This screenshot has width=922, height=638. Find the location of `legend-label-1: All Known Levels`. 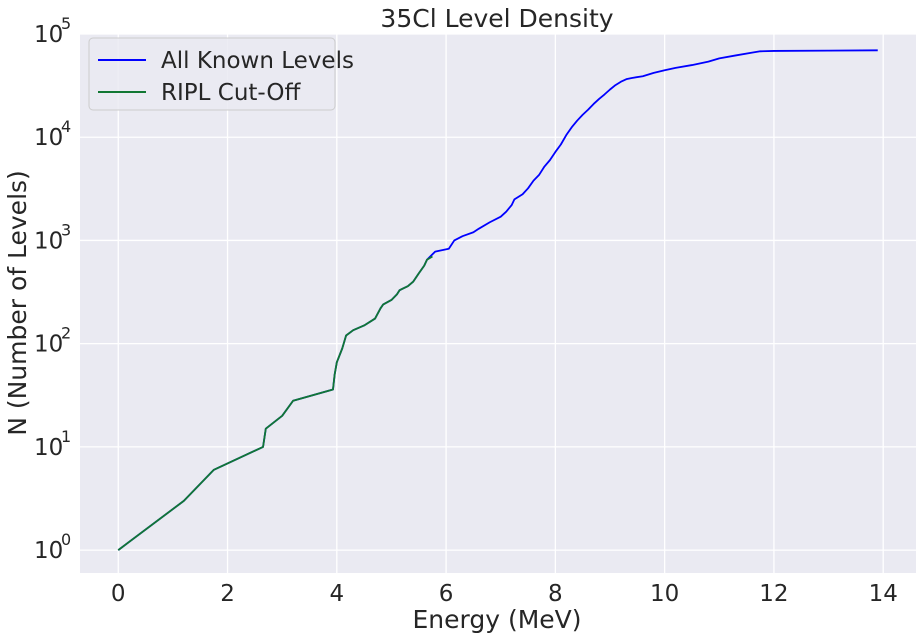

legend-label-1: All Known Levels is located at coordinates (257, 61).